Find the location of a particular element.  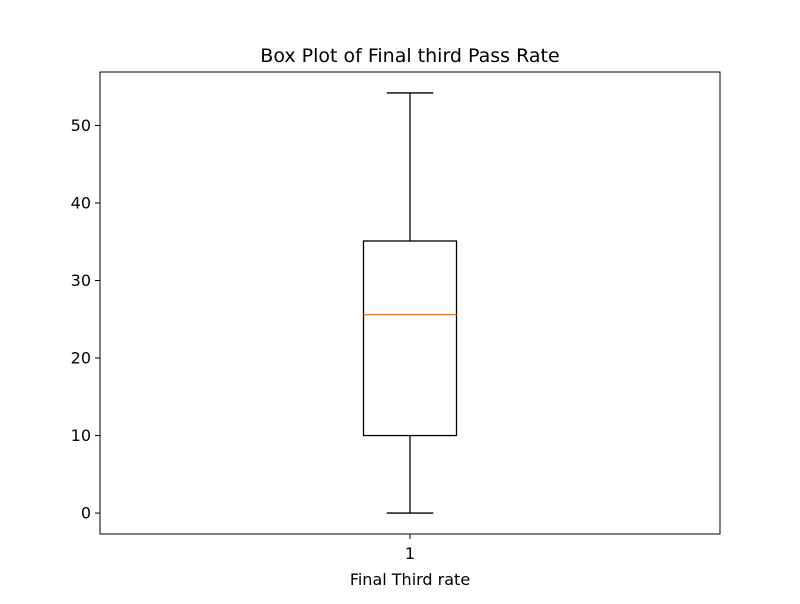

y-axis: 0 10 20 30 40 50 is located at coordinates (85, 319).